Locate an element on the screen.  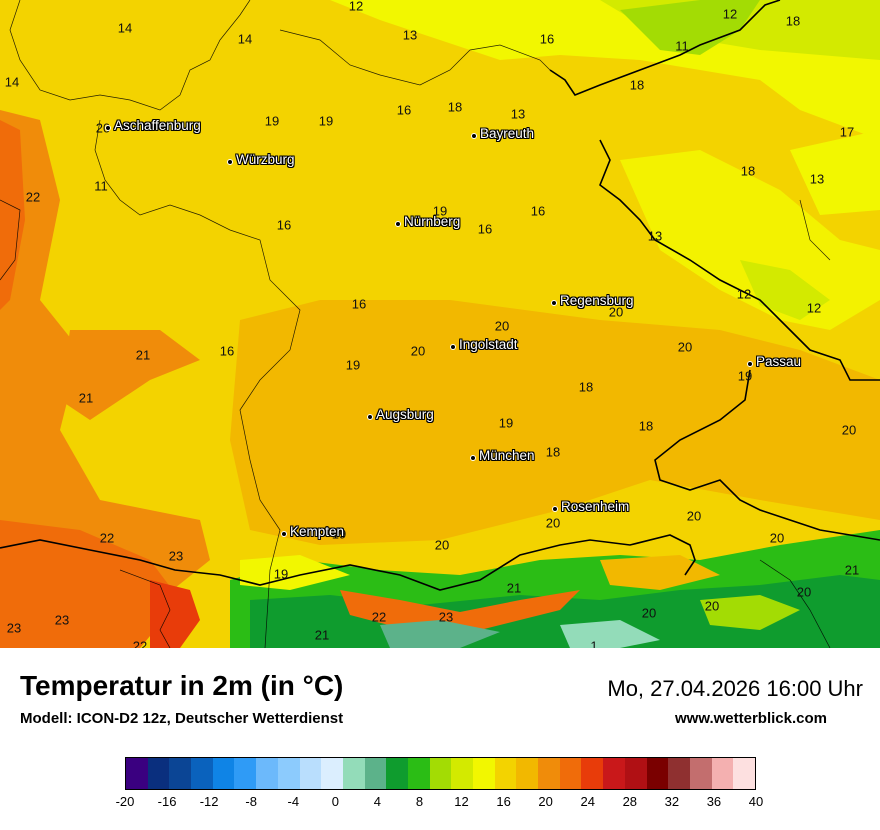
scale-tick-label: -4 is located at coordinates (293, 801).